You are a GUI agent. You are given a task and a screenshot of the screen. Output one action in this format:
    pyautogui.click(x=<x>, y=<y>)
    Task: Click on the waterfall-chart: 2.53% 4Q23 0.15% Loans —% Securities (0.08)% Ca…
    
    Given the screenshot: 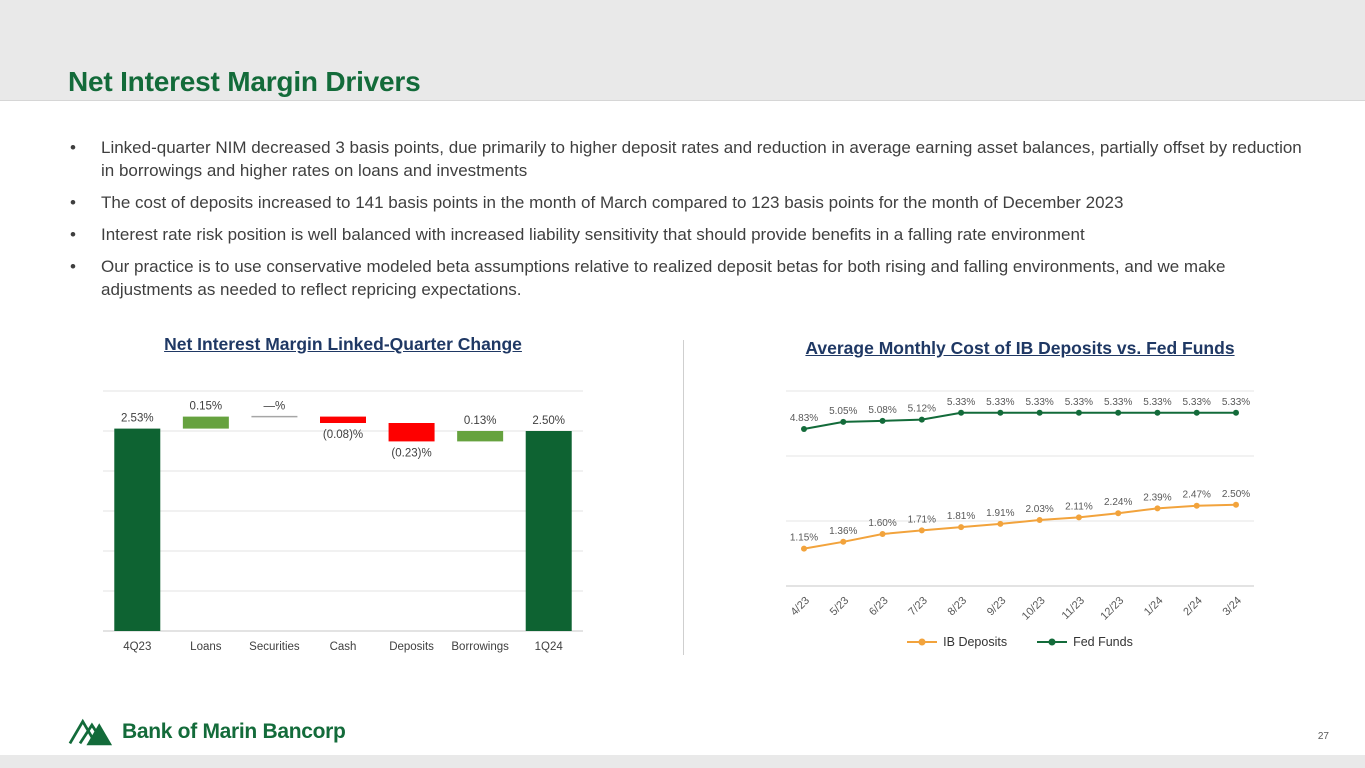 What is the action you would take?
    pyautogui.click(x=343, y=521)
    